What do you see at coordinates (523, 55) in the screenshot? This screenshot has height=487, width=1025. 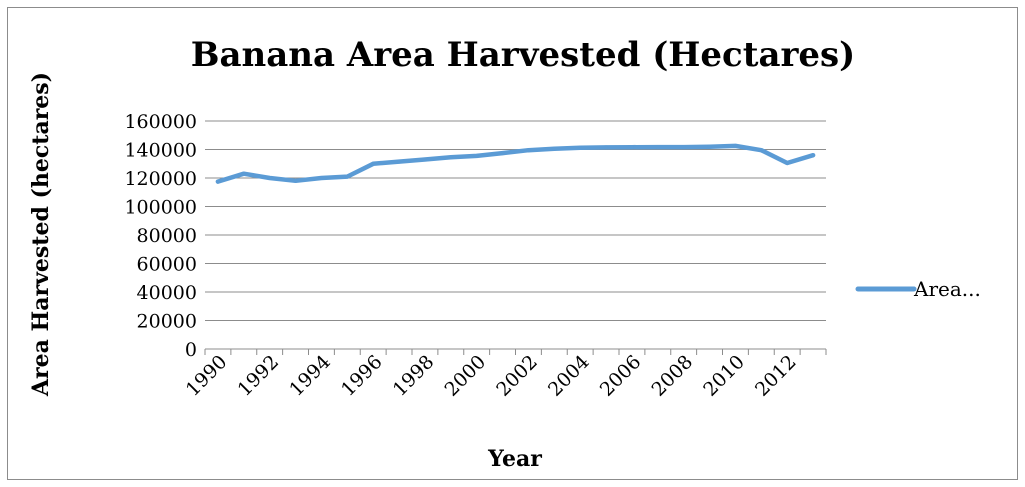 I see `chart-title: Banana Area Harvested (Hectares)` at bounding box center [523, 55].